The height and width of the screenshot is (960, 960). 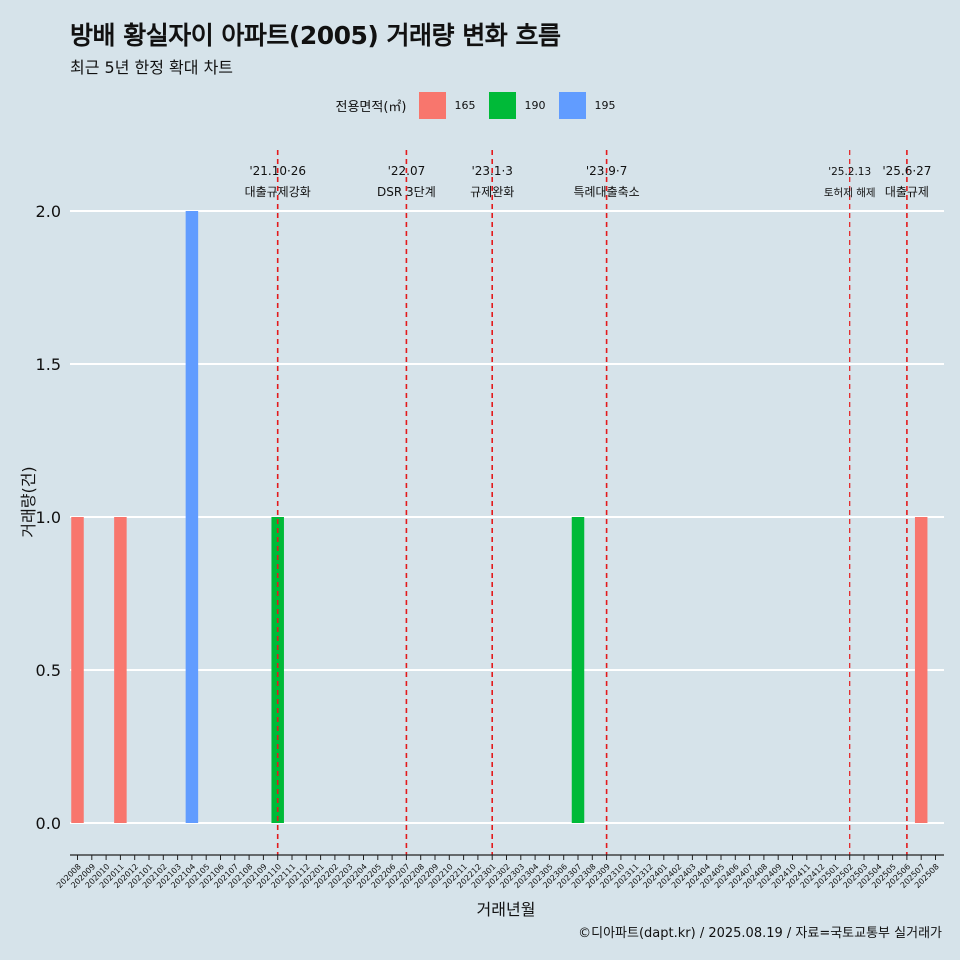 I want to click on event-date-label: '22.07, so click(x=407, y=171).